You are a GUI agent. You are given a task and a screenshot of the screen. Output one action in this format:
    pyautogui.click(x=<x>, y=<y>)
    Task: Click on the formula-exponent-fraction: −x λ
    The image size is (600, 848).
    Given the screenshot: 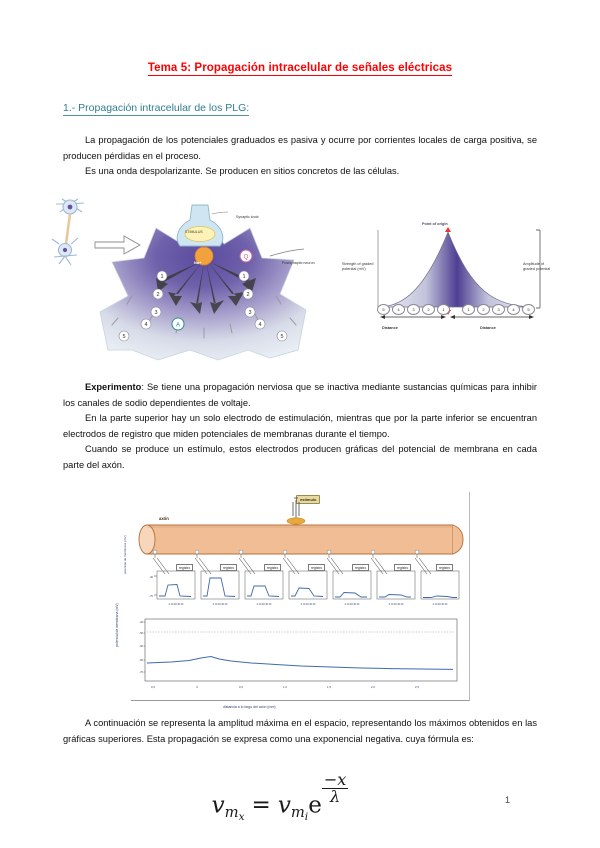 What is the action you would take?
    pyautogui.click(x=335, y=788)
    